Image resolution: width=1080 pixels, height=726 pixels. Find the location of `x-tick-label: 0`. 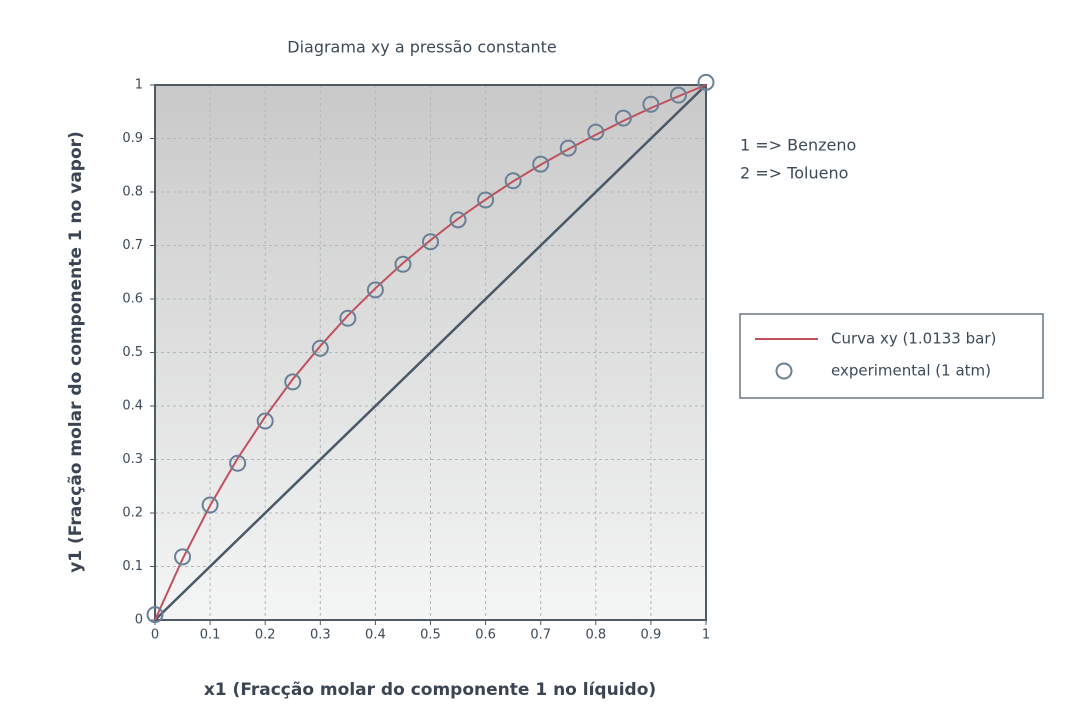

x-tick-label: 0 is located at coordinates (155, 635).